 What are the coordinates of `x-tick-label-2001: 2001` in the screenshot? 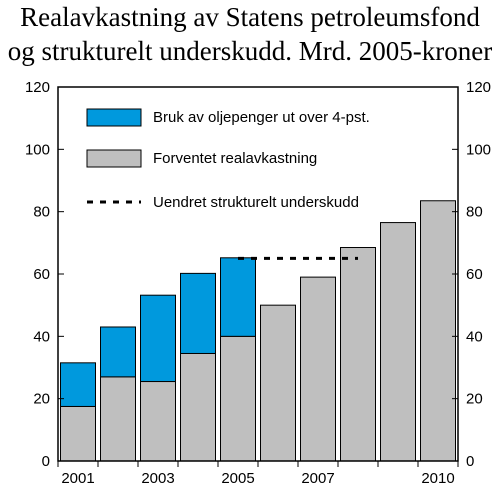 It's located at (77, 478).